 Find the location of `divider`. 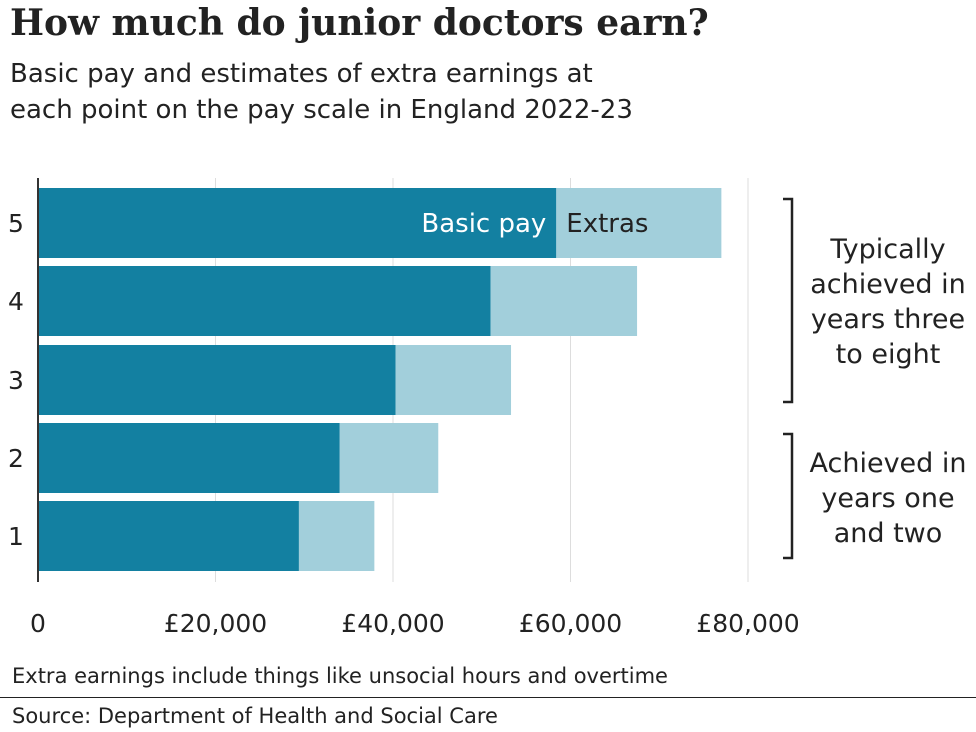

divider is located at coordinates (488, 697).